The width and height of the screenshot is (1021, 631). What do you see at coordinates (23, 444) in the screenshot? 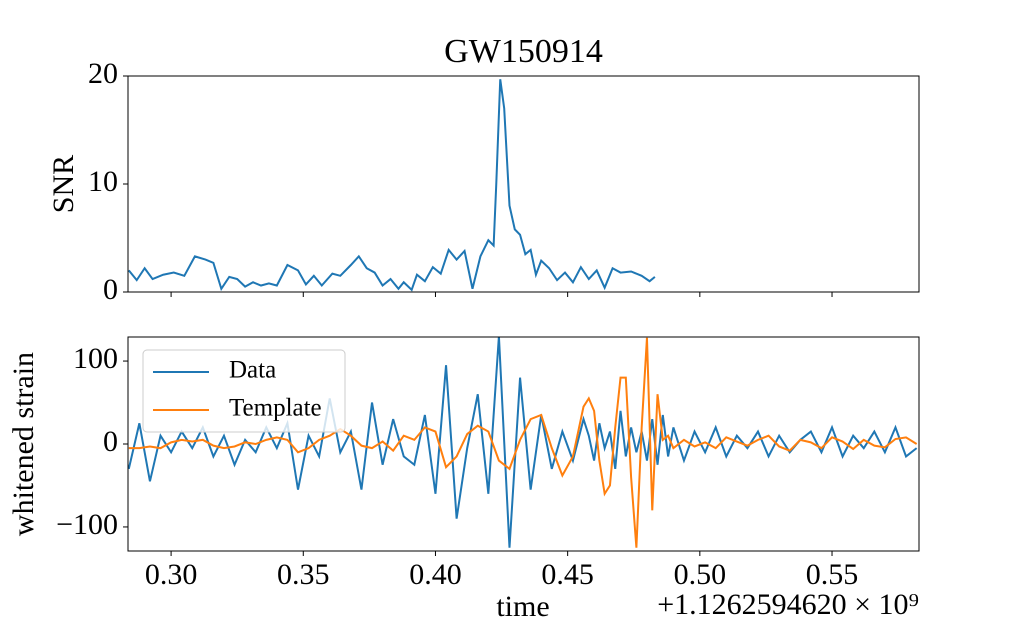
I see `y-axis-label: whitened strain` at bounding box center [23, 444].